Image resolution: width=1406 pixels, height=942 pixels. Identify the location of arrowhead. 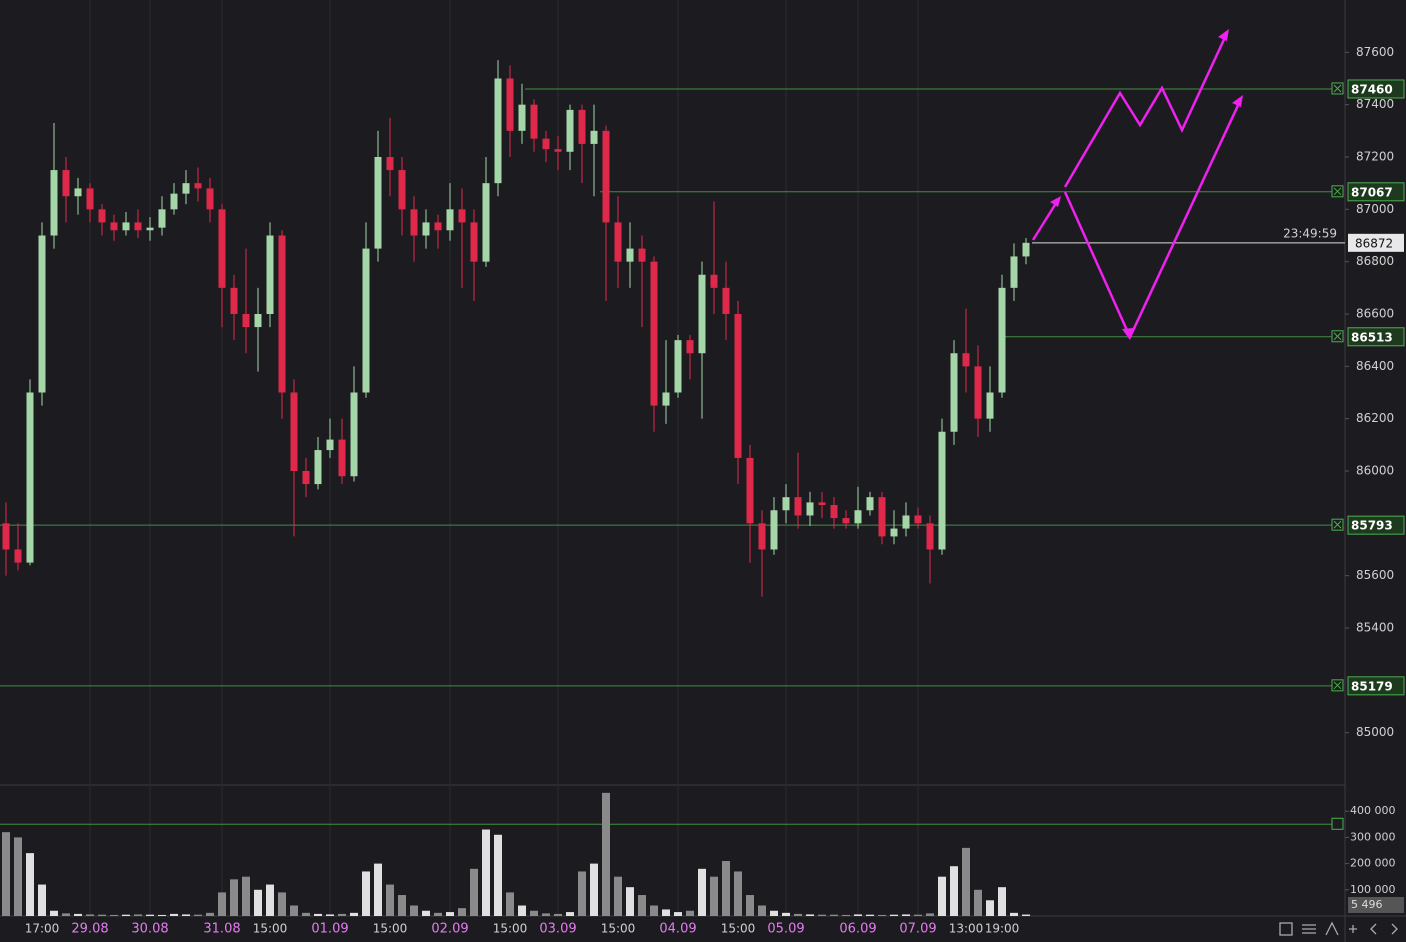
(1127, 334).